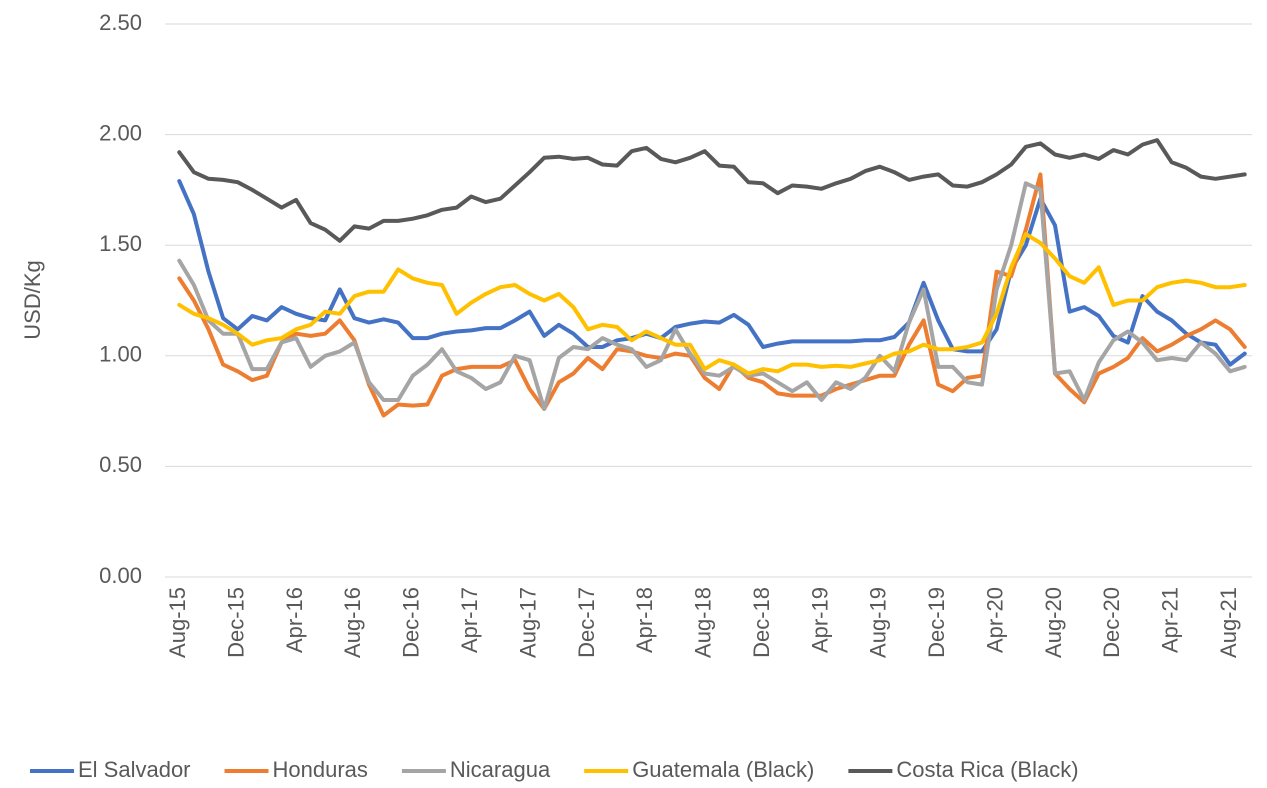  Describe the element at coordinates (294, 620) in the screenshot. I see `x-tick-label: Apr-16` at that location.